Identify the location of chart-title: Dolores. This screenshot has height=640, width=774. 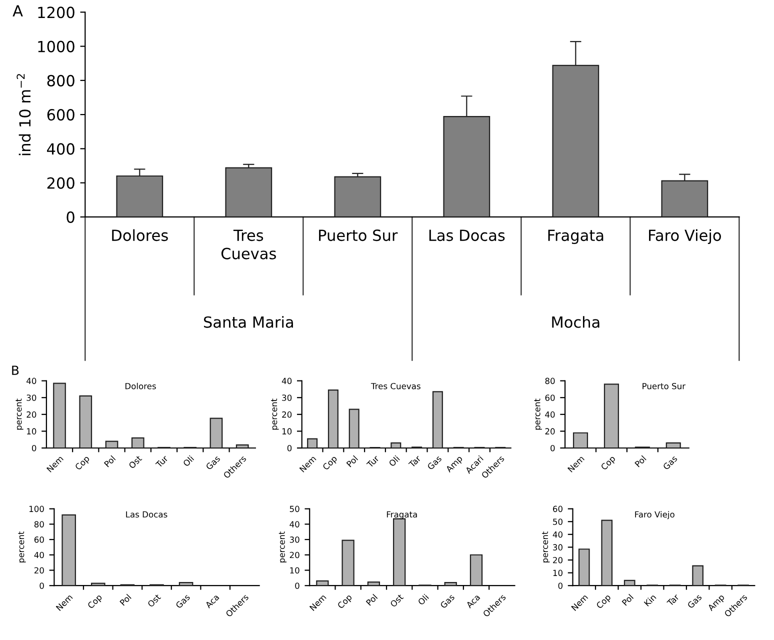
(140, 386).